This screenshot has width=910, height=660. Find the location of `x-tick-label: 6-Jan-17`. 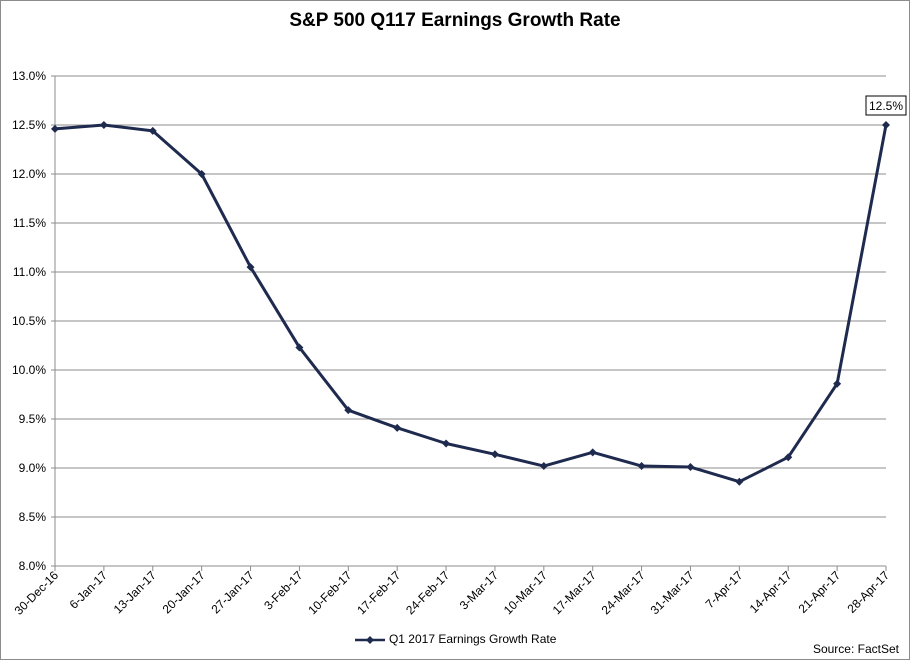

x-tick-label: 6-Jan-17 is located at coordinates (89, 590).